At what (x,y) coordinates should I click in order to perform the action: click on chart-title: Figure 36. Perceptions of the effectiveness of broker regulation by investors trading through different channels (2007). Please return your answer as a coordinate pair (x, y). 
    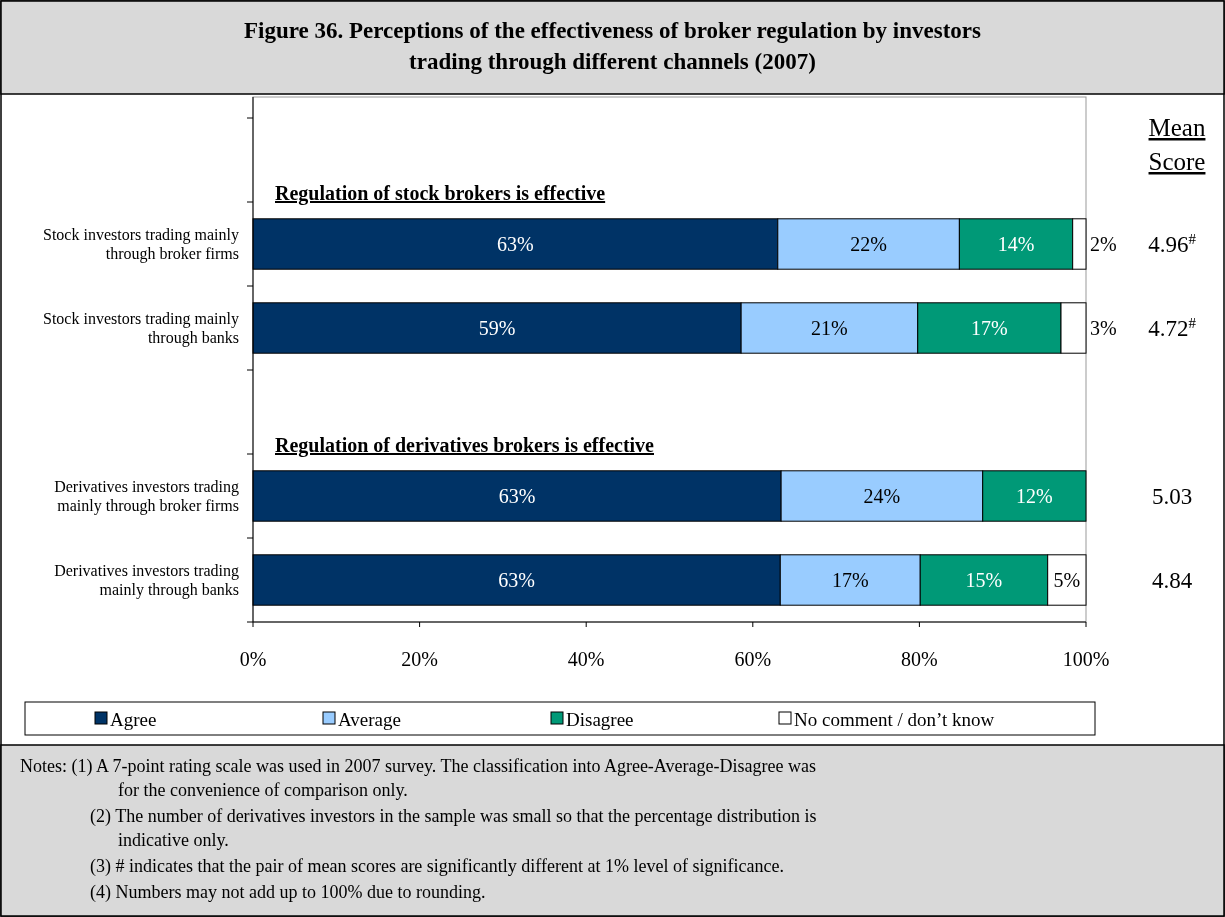
    Looking at the image, I should click on (613, 46).